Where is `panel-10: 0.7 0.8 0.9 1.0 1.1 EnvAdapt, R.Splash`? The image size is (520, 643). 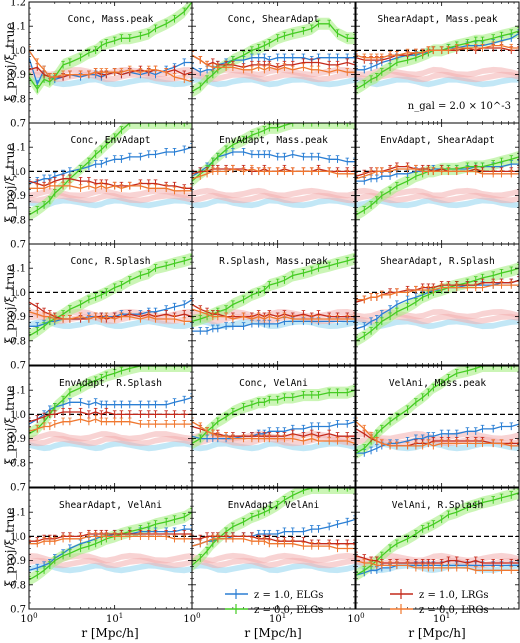 panel-10: 0.7 0.8 0.9 1.0 1.1 EnvAdapt, R.Splash is located at coordinates (101, 429).